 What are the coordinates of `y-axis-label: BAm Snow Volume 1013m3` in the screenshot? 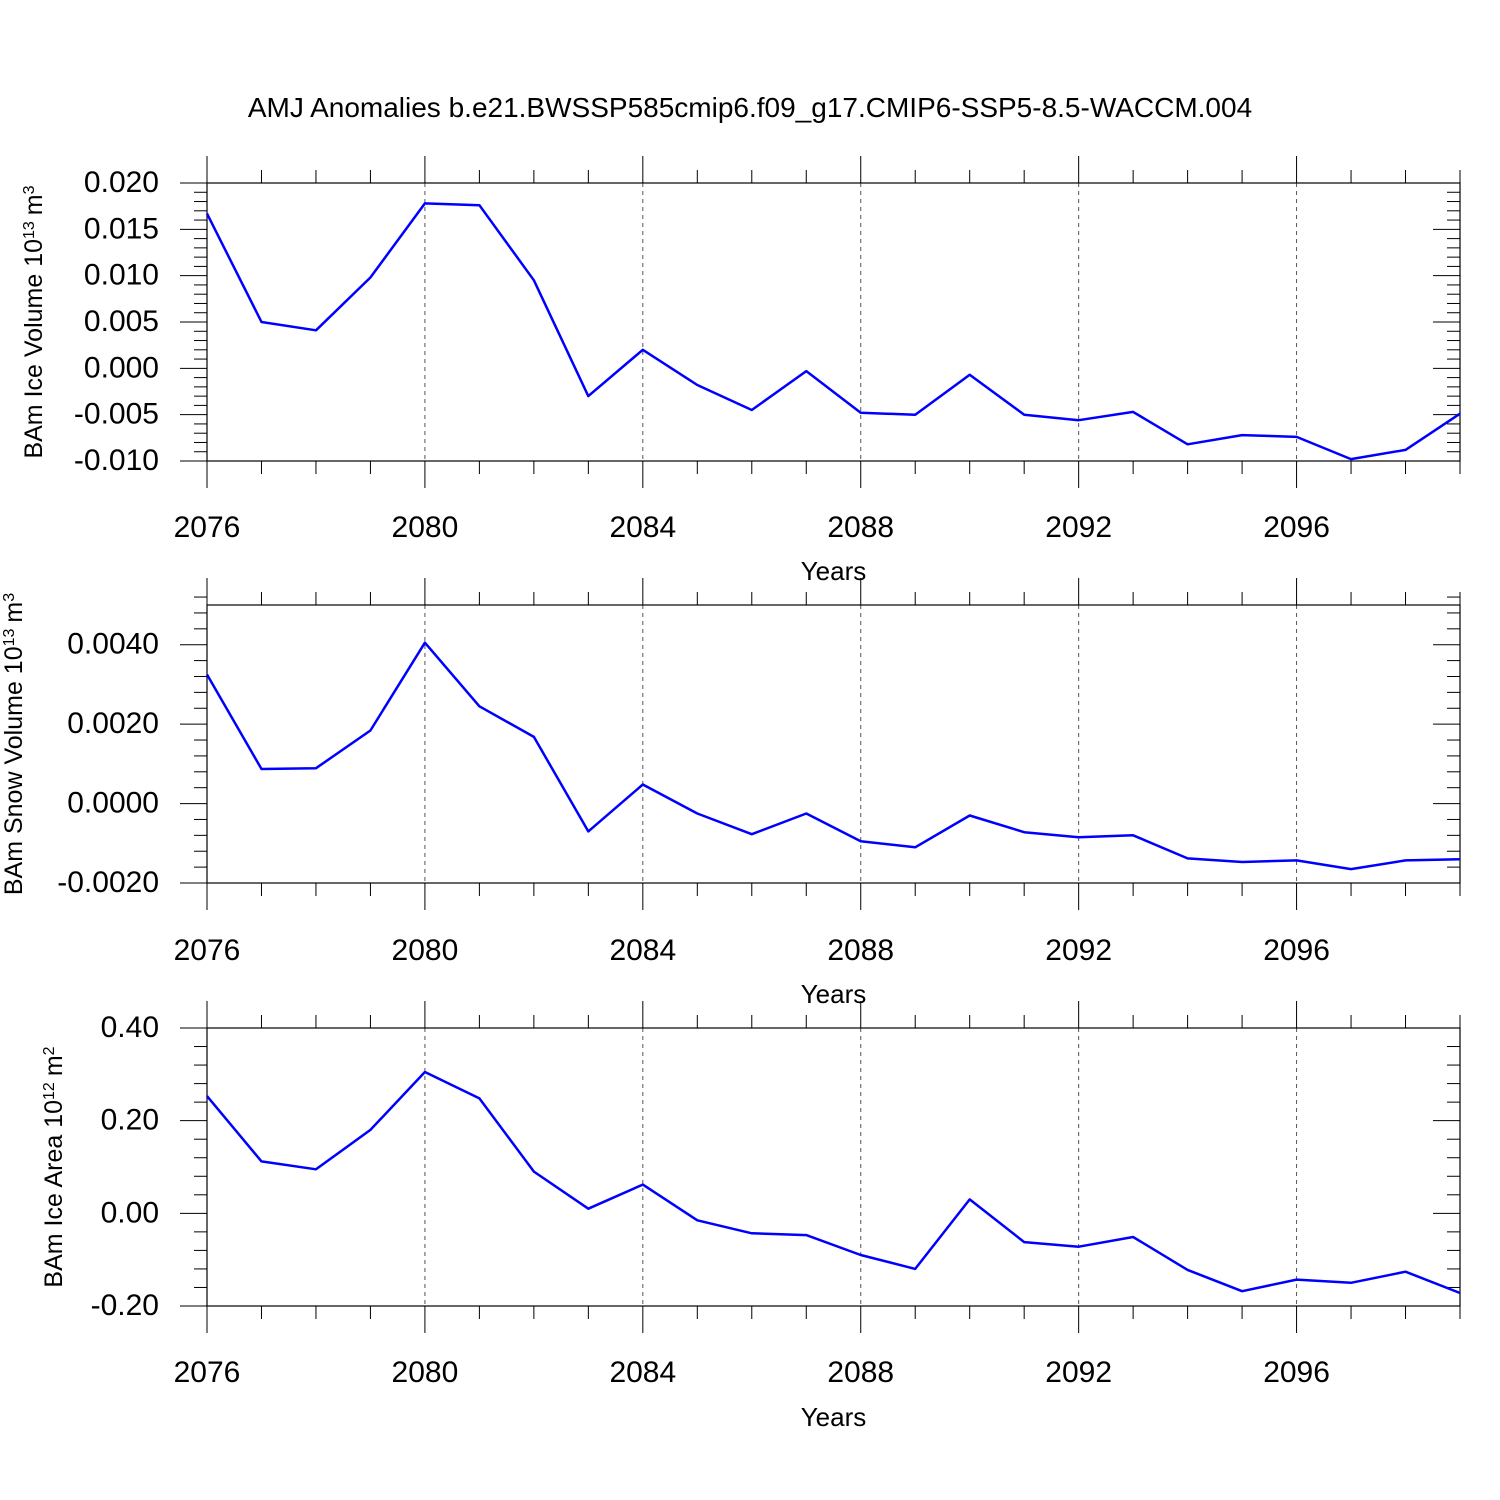 It's located at (14, 744).